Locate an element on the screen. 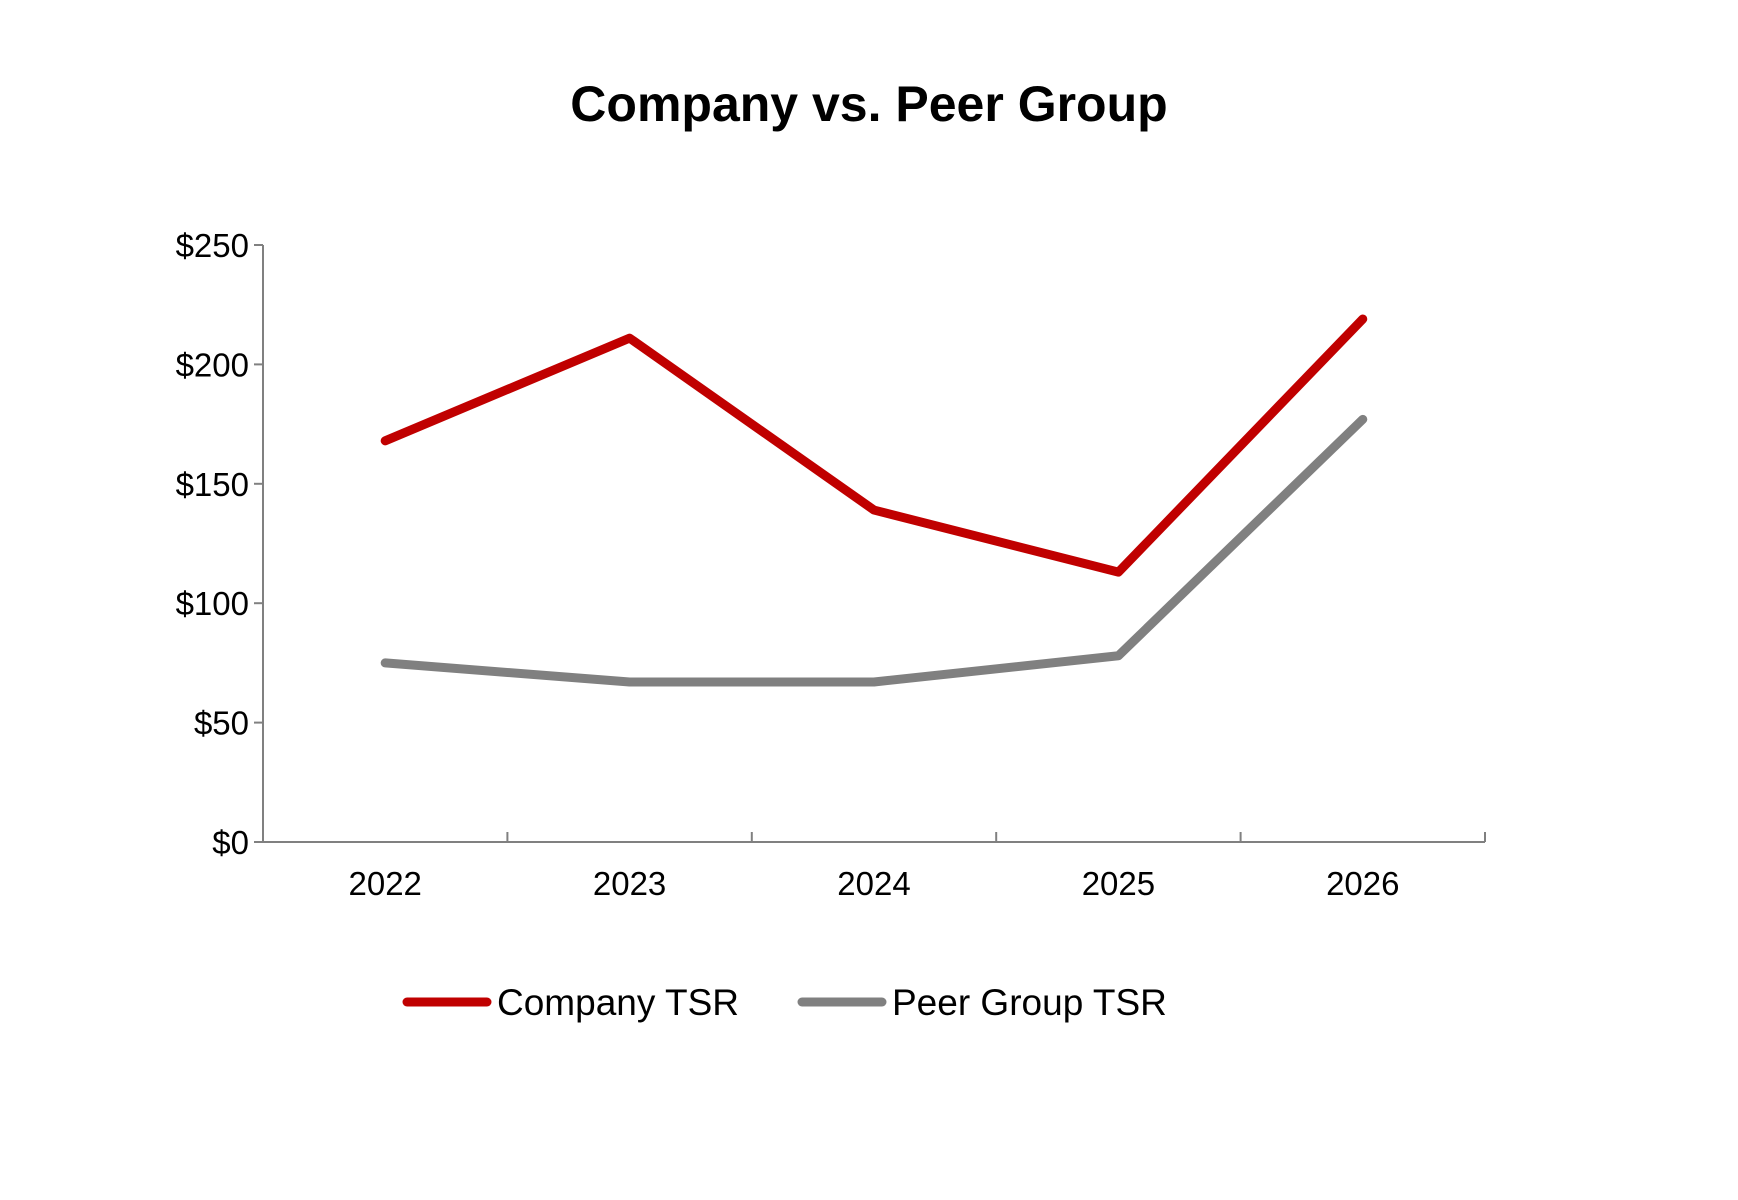 This screenshot has height=1200, width=1738. x-tick-label: 2026 is located at coordinates (1362, 883).